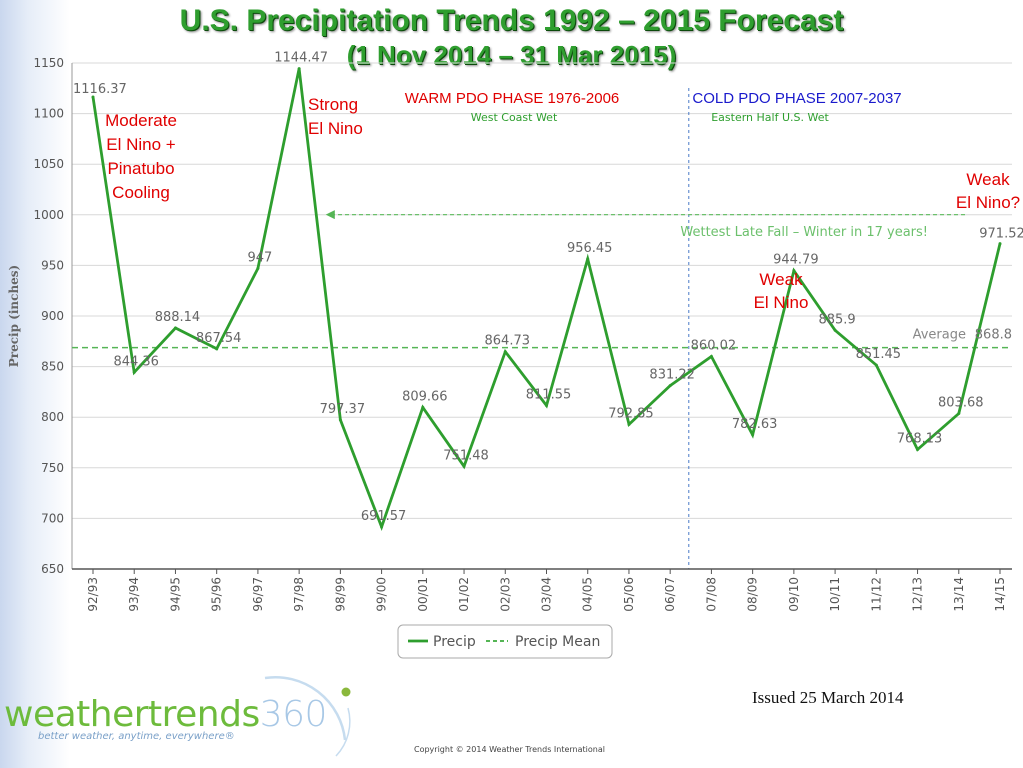 The width and height of the screenshot is (1023, 768). I want to click on logo-word: weathertrends, so click(132, 714).